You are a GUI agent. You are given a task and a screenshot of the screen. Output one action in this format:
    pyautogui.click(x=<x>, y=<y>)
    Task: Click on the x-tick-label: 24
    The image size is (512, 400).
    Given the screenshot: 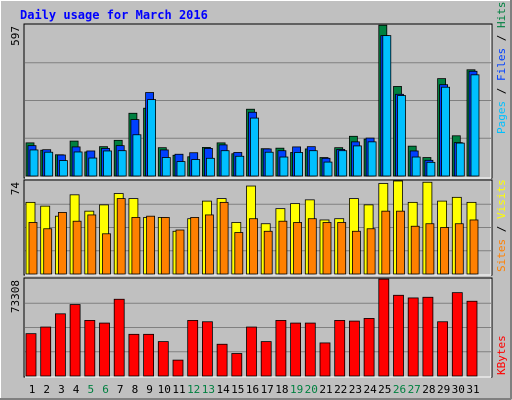 What is the action you would take?
    pyautogui.click(x=370, y=389)
    